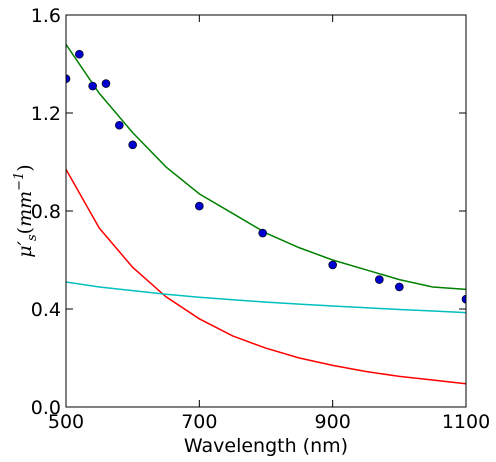  Describe the element at coordinates (19, 181) in the screenshot. I see `y-axis-exponent: −1` at that location.